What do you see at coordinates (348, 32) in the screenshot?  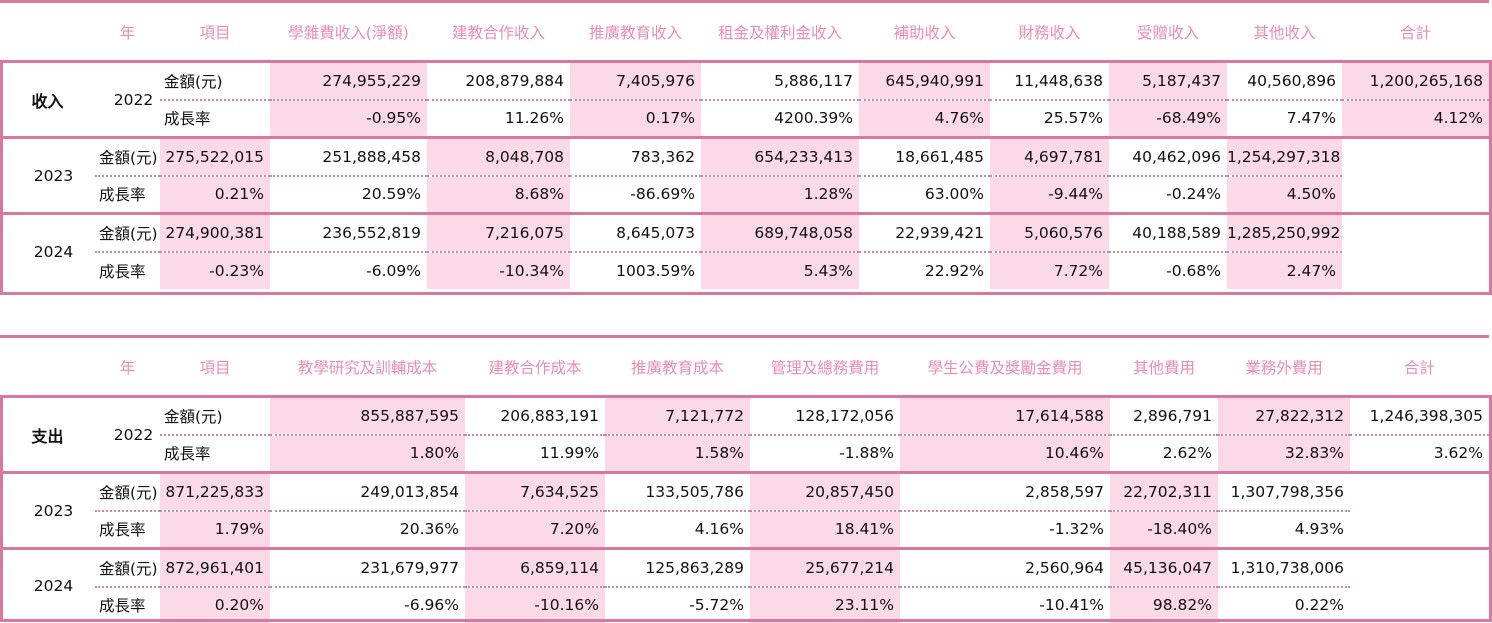 I see `header-col: 學雜費收入(淨額)` at bounding box center [348, 32].